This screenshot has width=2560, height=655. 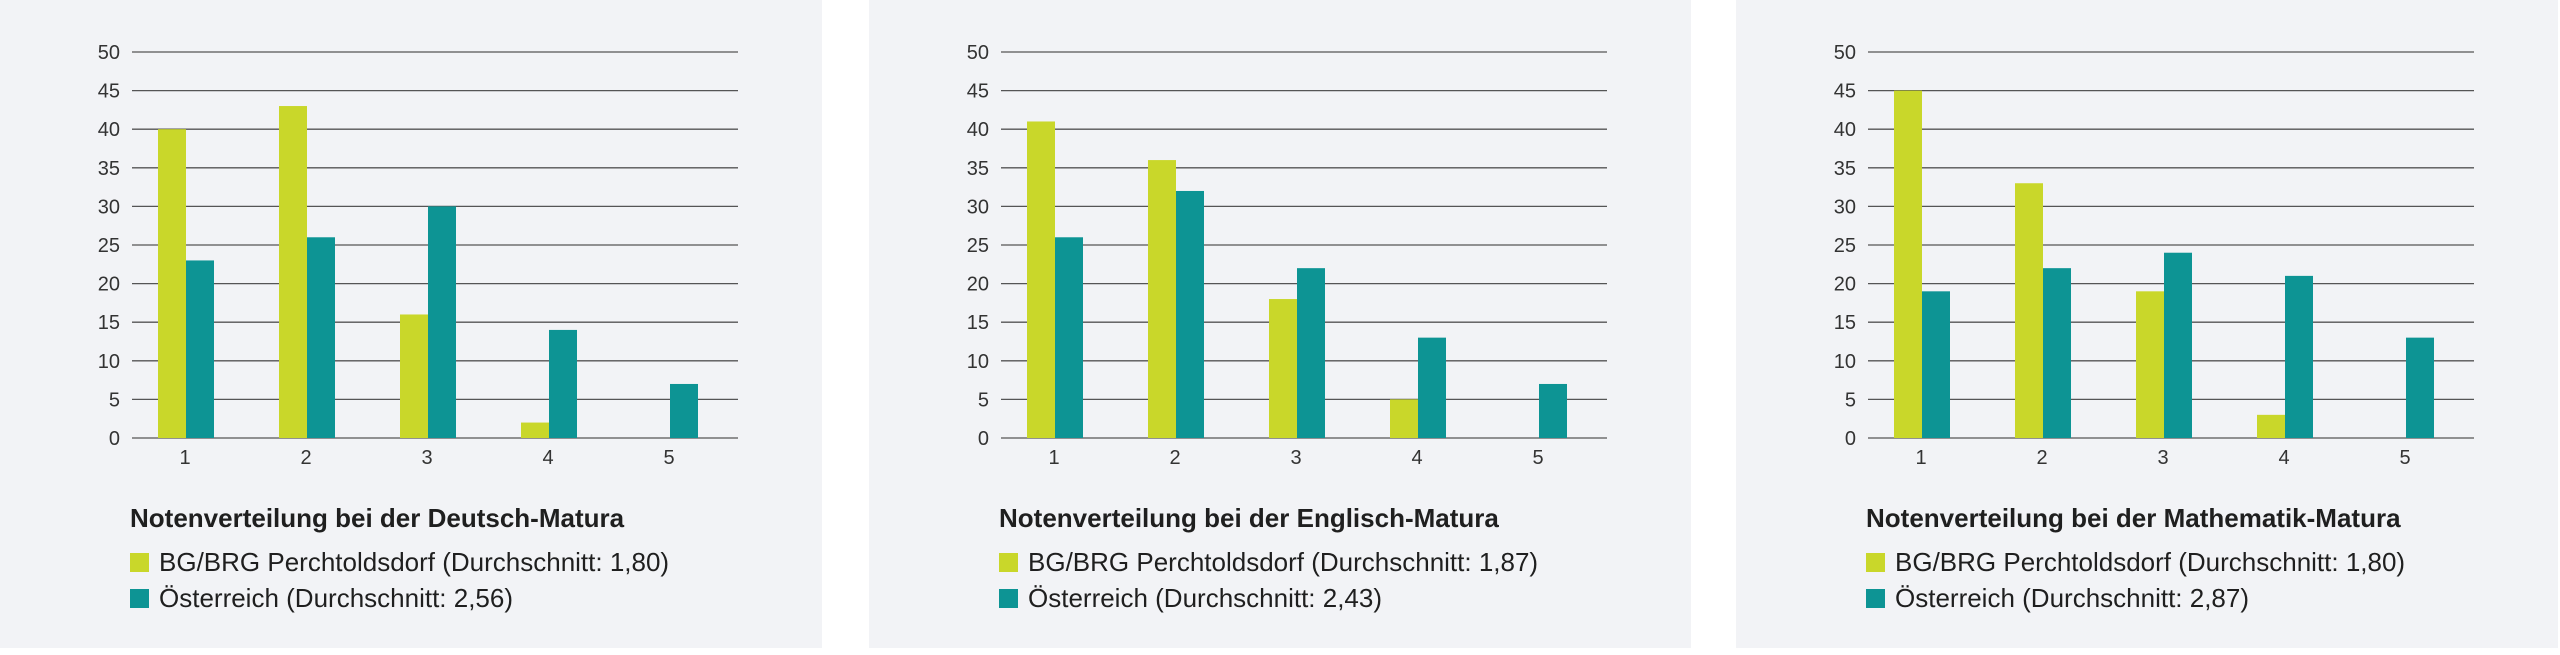 I want to click on legend-label-austria: Österreich (Durchschnitt: 2,43), so click(x=1205, y=597).